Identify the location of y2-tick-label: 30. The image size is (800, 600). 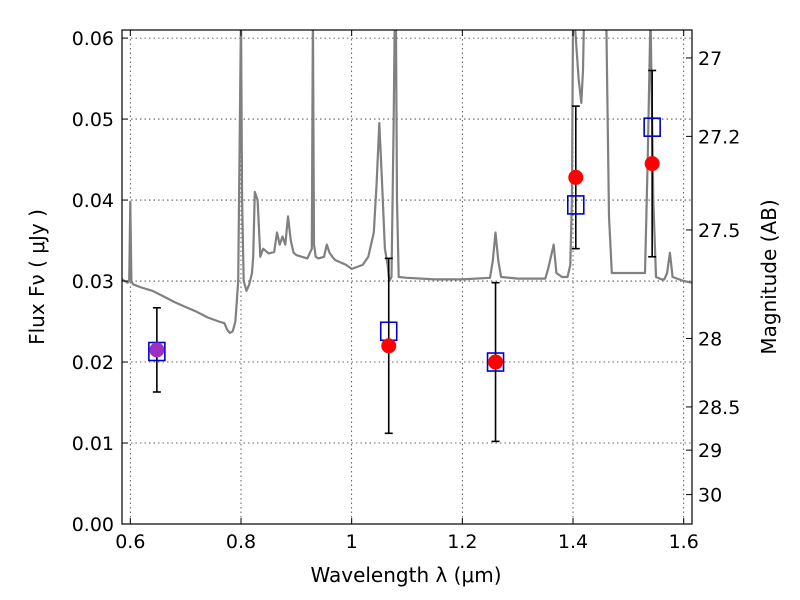
(710, 496).